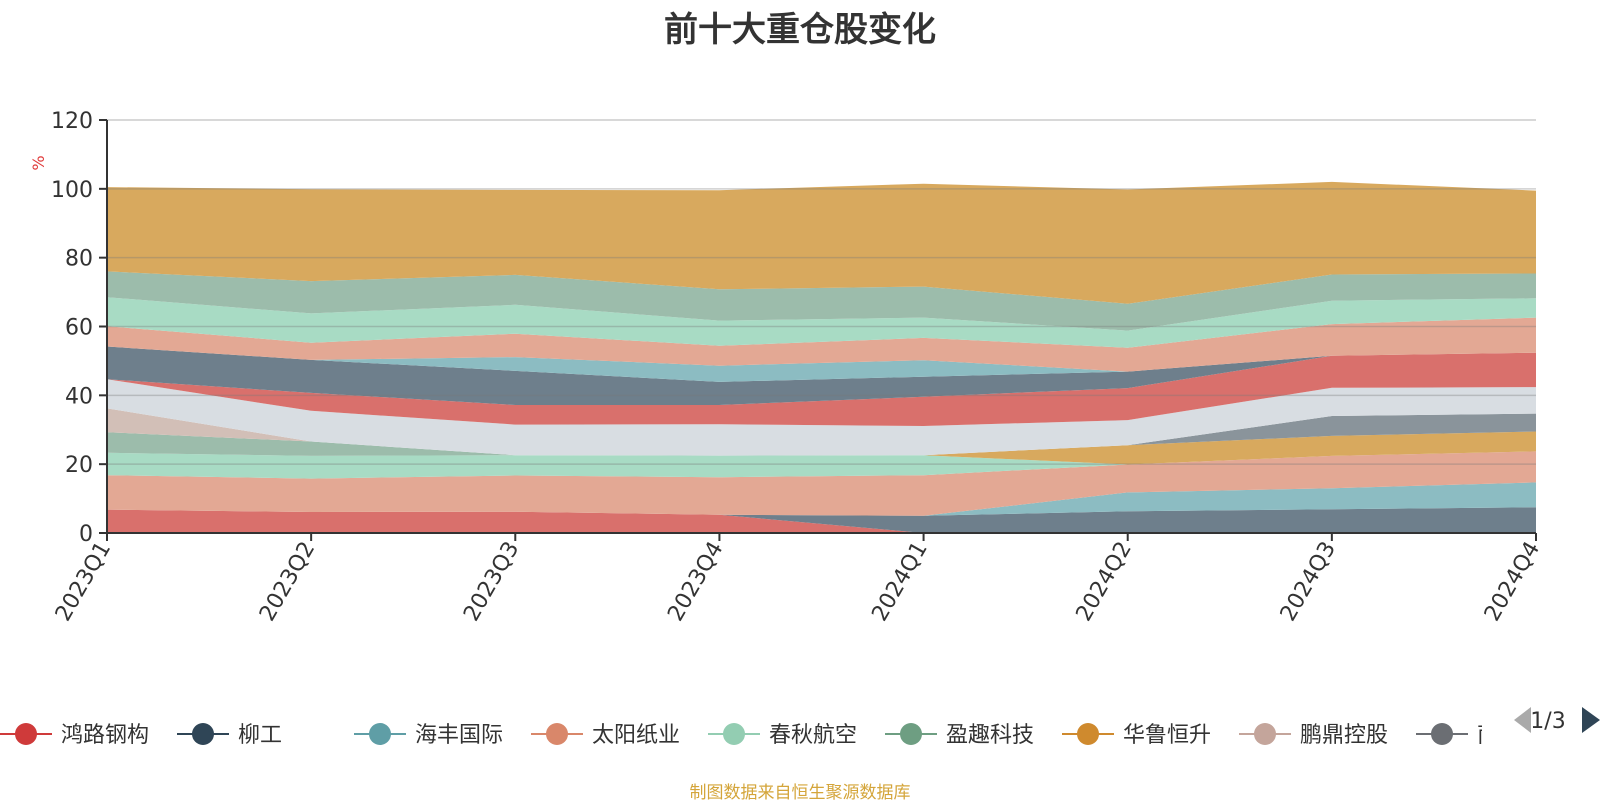  I want to click on legend-label: 春秋航空, so click(813, 735).